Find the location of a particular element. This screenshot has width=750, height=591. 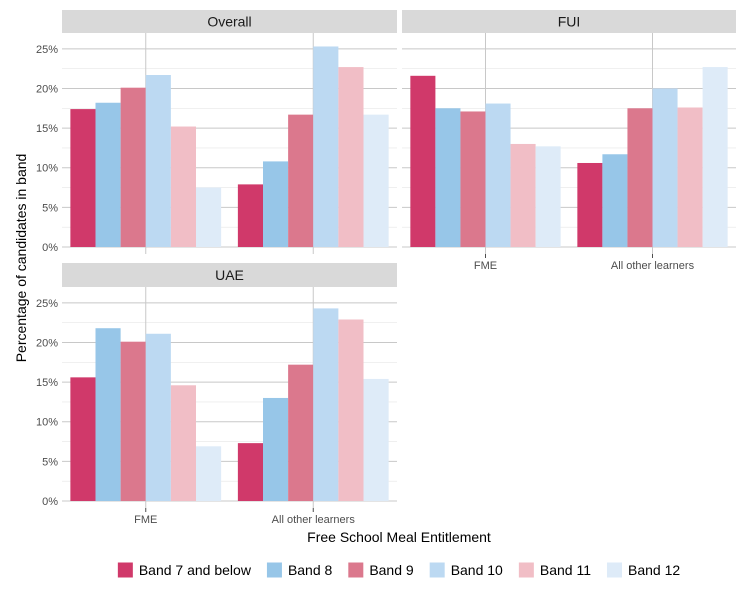

bar-overall-c0-s2 is located at coordinates (133, 167).